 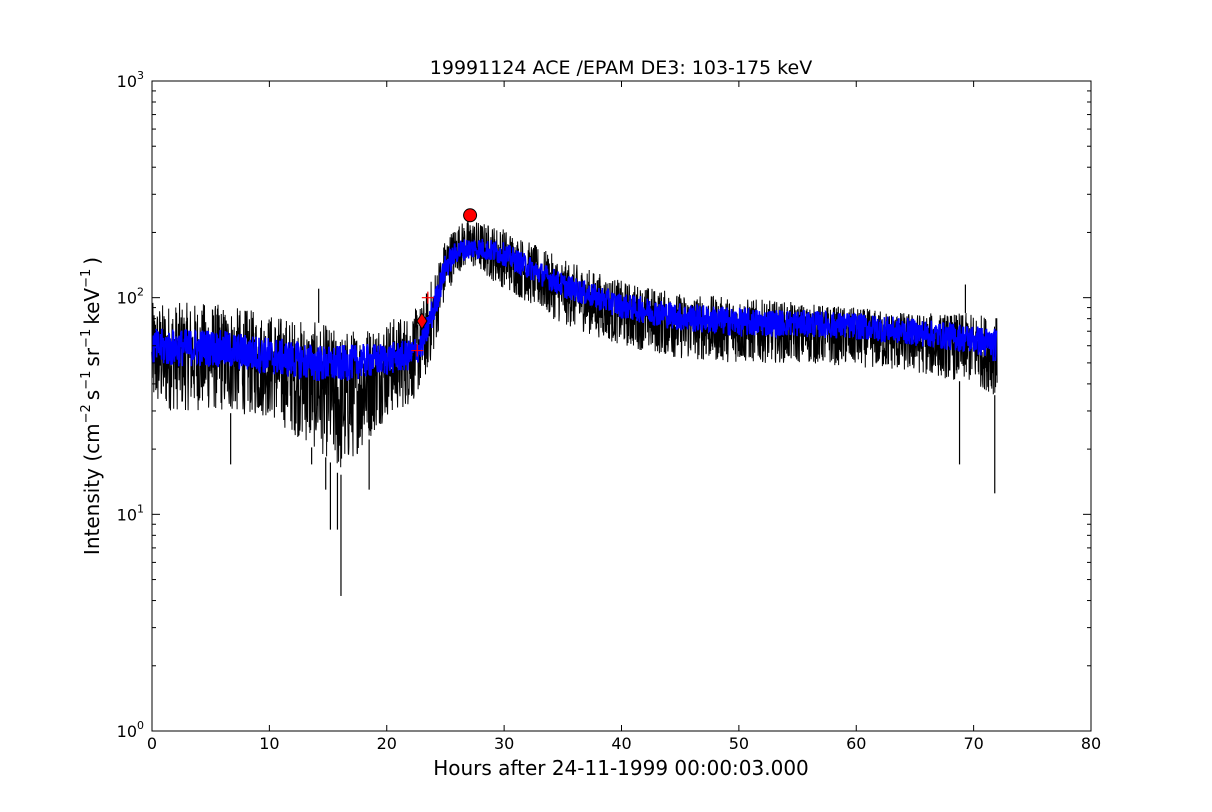 I want to click on y-axis-label: Intensity (cm−2s−1sr−1keV−1), so click(x=91, y=406).